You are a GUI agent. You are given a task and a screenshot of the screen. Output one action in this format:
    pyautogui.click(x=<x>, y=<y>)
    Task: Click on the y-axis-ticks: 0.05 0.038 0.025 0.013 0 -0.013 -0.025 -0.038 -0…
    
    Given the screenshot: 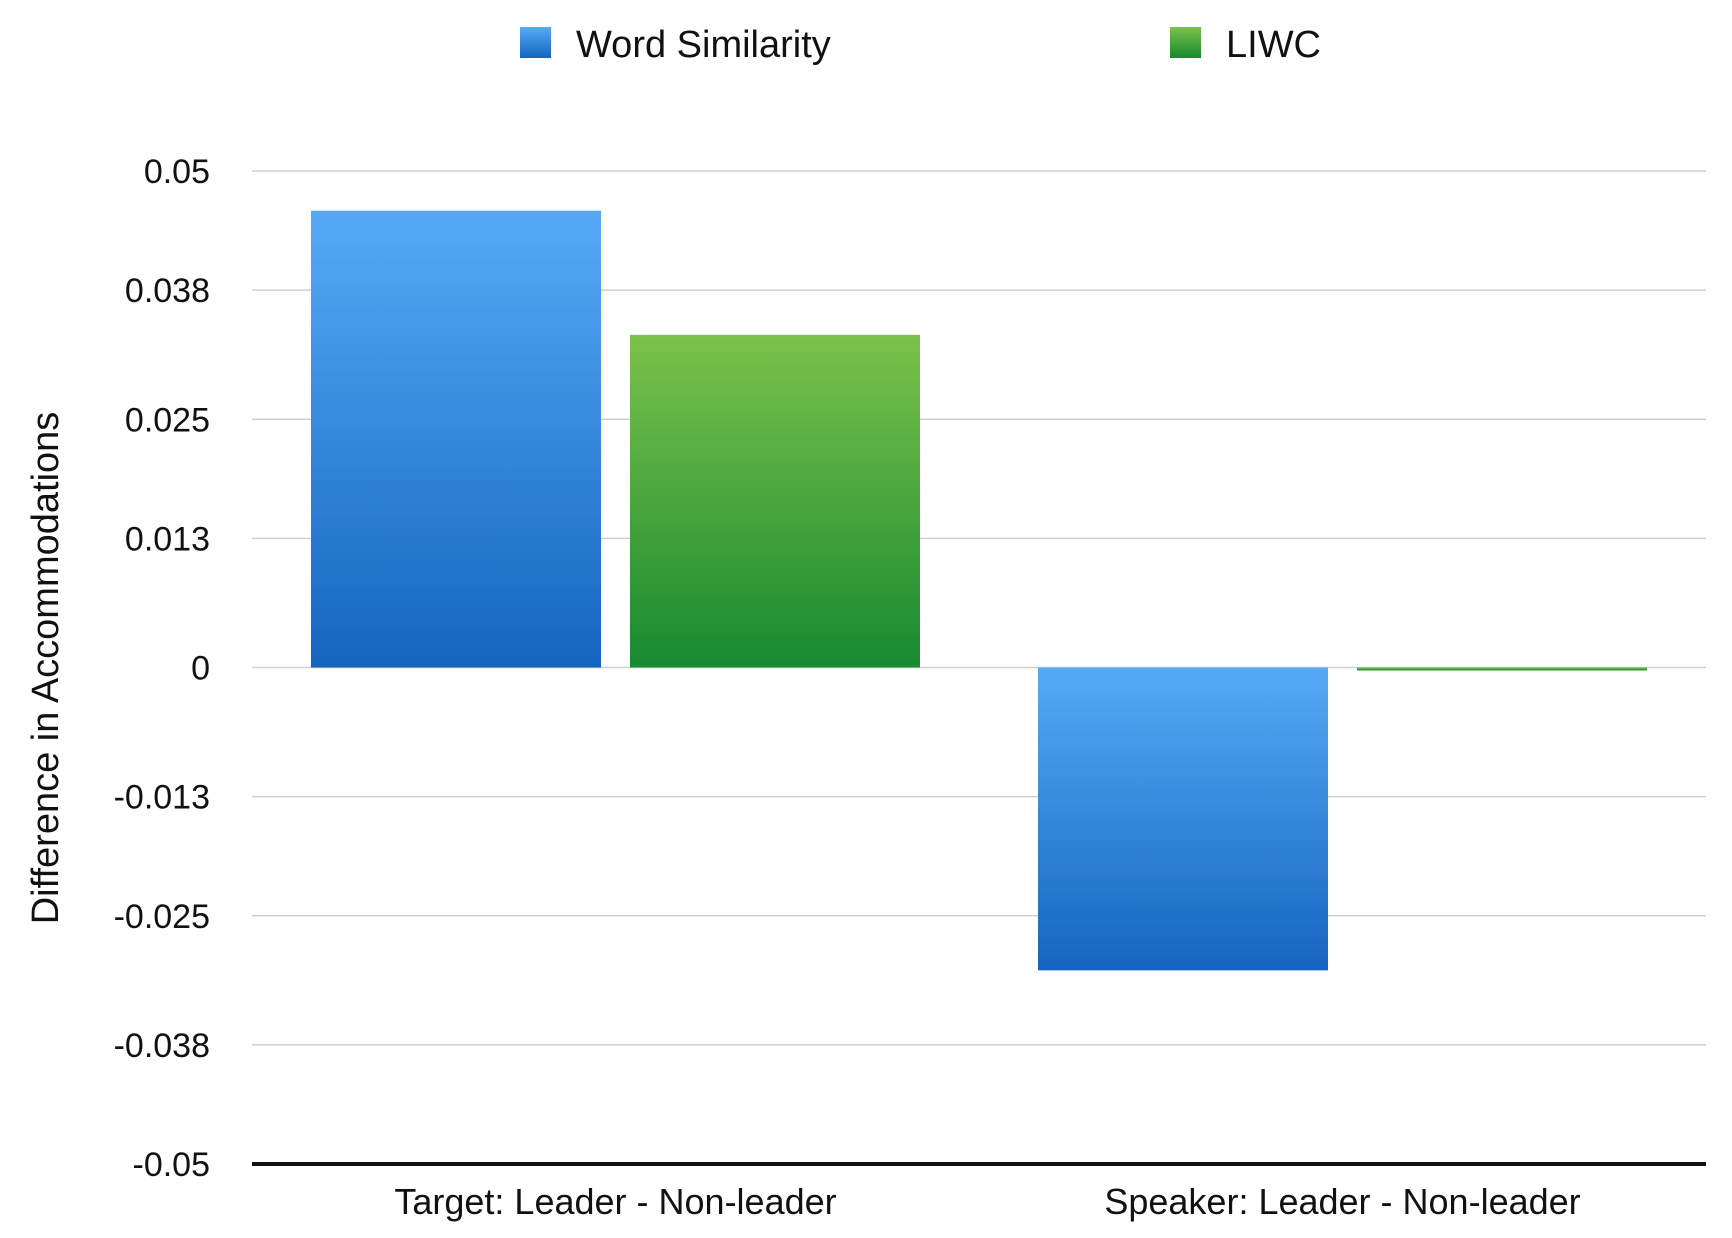 What is the action you would take?
    pyautogui.click(x=162, y=668)
    